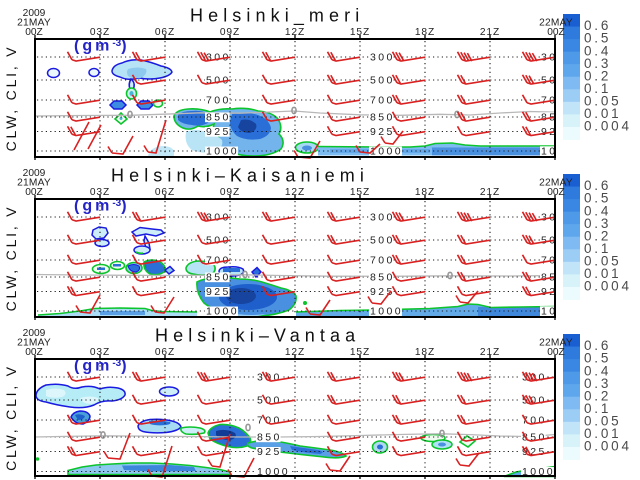 The width and height of the screenshot is (640, 480). I want to click on svg-text: 0.4, so click(597, 210).